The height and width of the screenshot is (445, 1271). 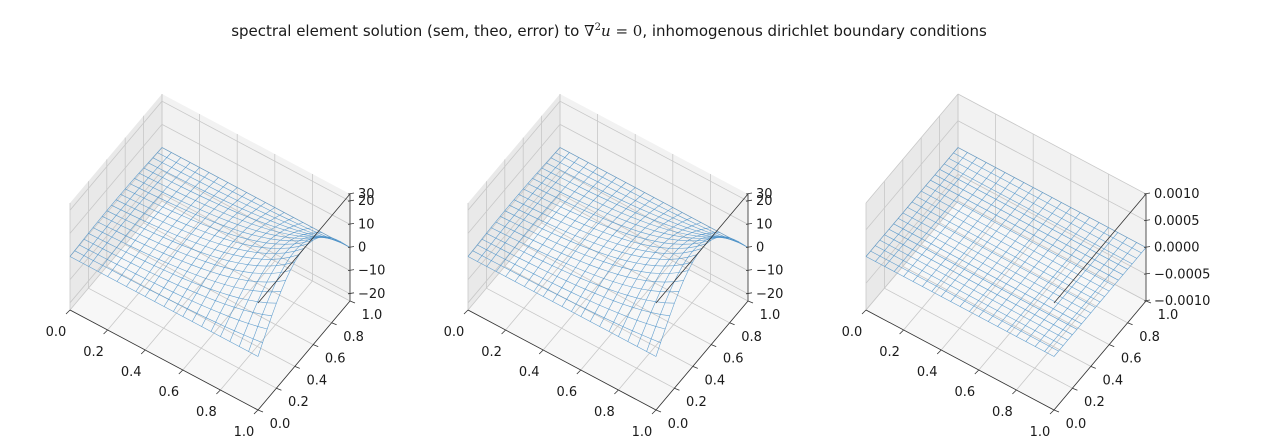 I want to click on y-axis-line, so click(x=702, y=355).